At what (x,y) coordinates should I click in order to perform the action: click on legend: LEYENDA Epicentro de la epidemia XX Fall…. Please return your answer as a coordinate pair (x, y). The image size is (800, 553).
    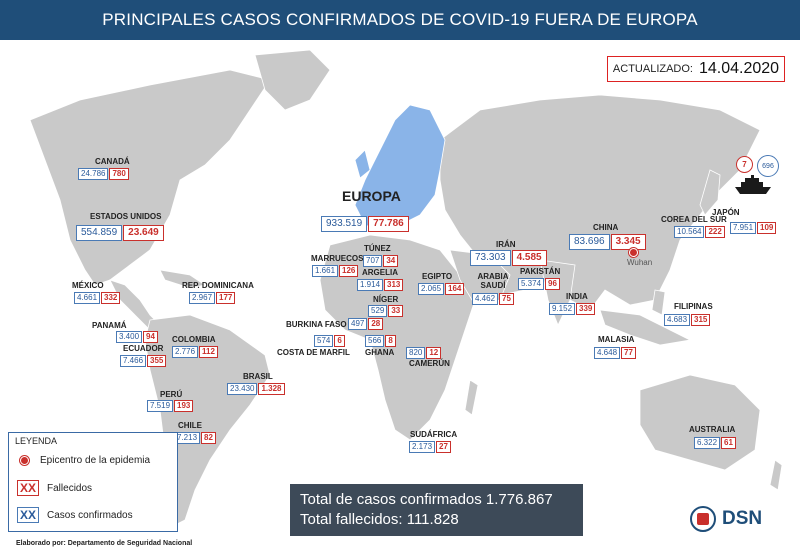
    Looking at the image, I should click on (93, 482).